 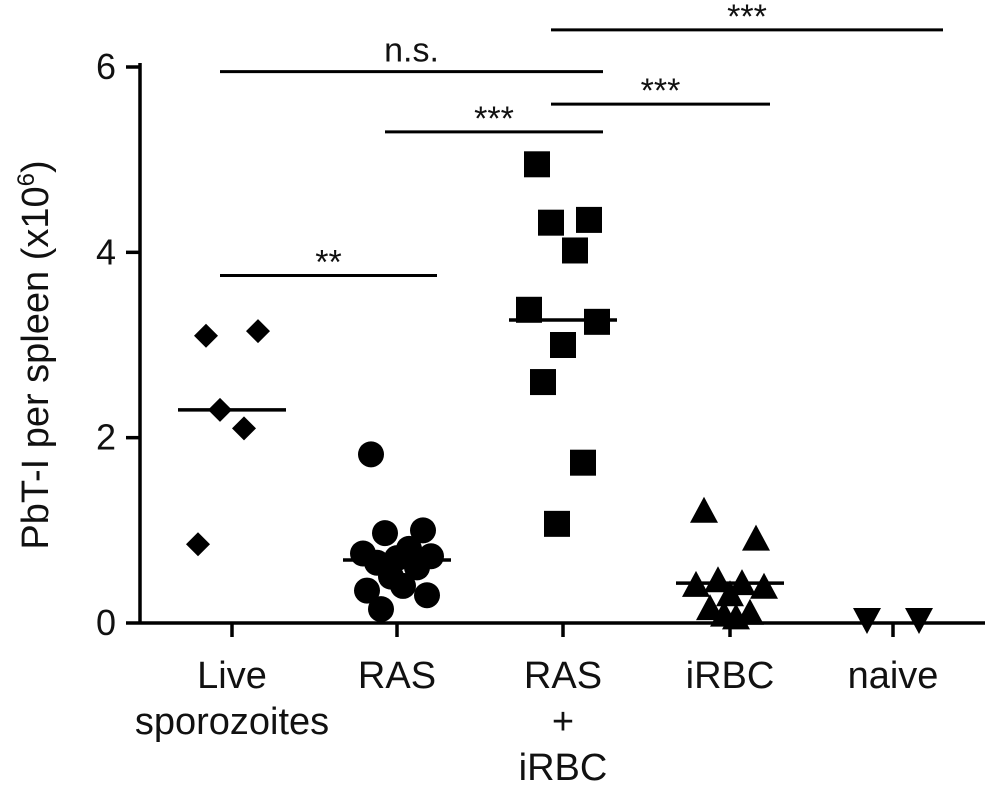 What do you see at coordinates (563, 722) in the screenshot?
I see `x-category-label: +` at bounding box center [563, 722].